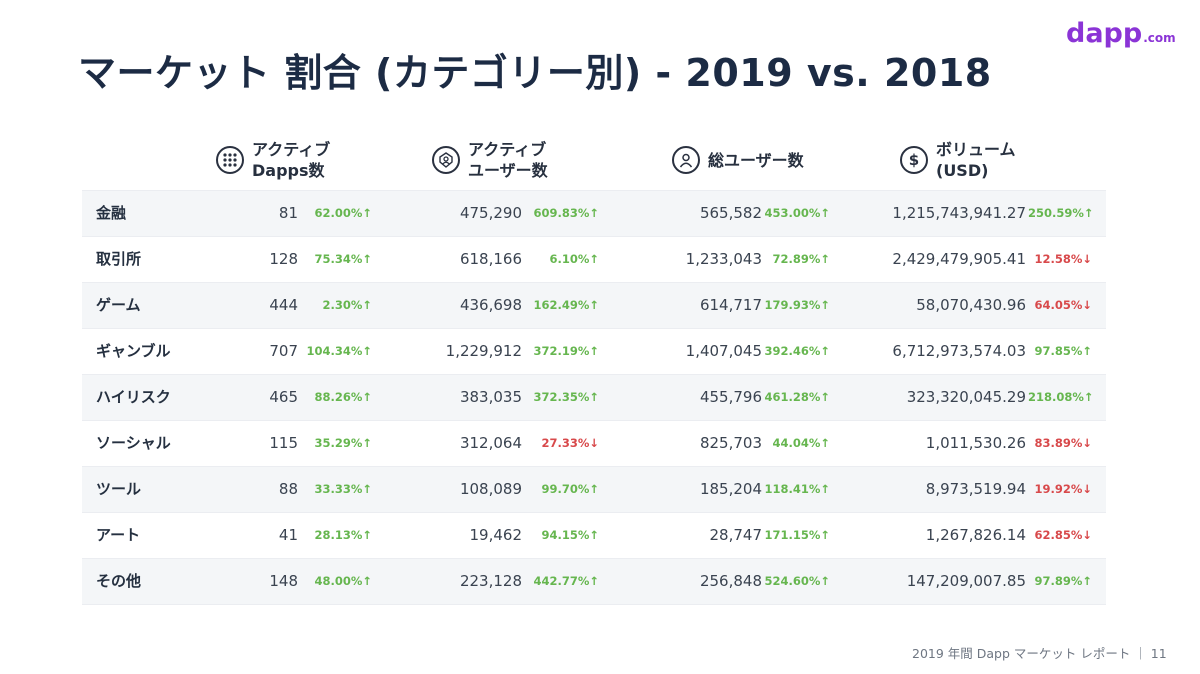  Describe the element at coordinates (1039, 653) in the screenshot. I see `footer-page-label: 2019 年間 Dapp マーケット レポート ｜ 11` at that location.